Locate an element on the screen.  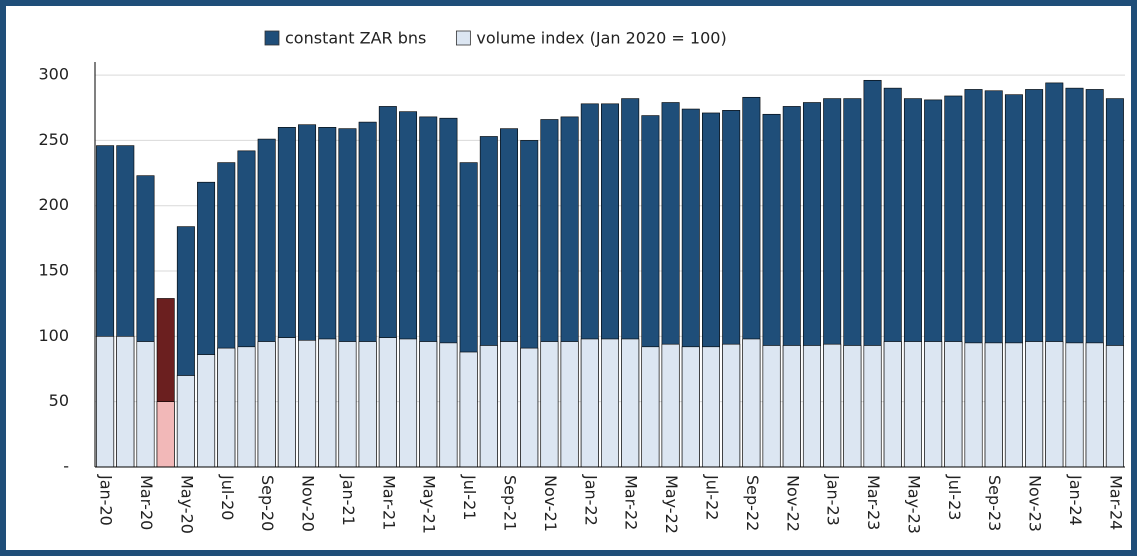
x-tick-label: Mar-24 is located at coordinates (1115, 502).